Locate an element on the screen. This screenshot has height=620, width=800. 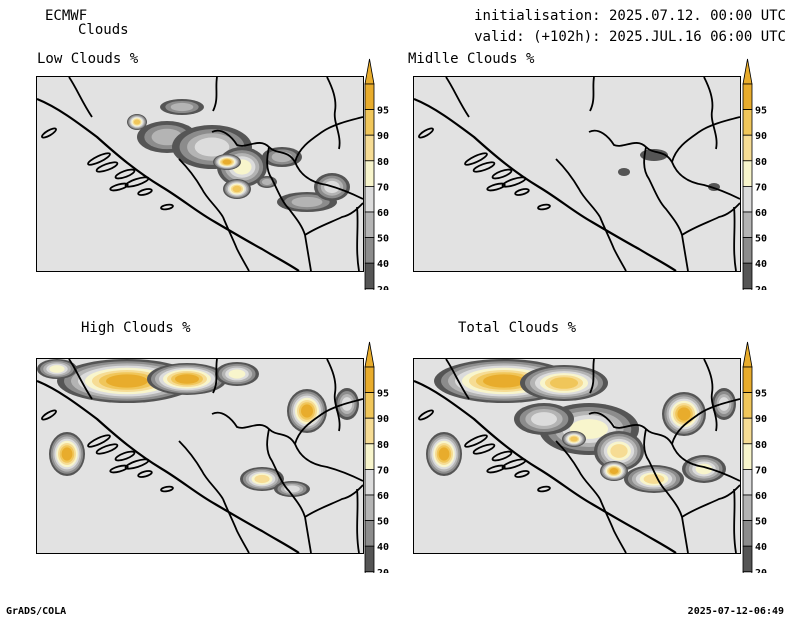
initialisation-time: initialisation: 2025.07.12. 00:00 UTC is located at coordinates (630, 16).